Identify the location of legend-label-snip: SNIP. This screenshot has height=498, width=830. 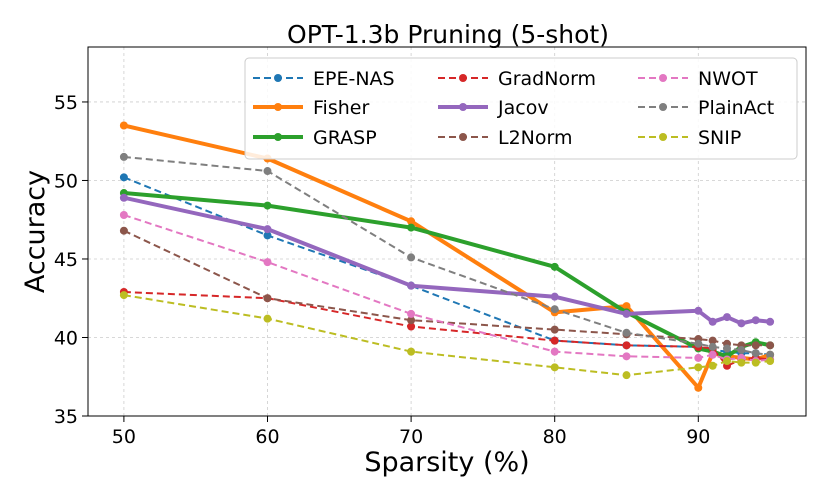
(719, 138).